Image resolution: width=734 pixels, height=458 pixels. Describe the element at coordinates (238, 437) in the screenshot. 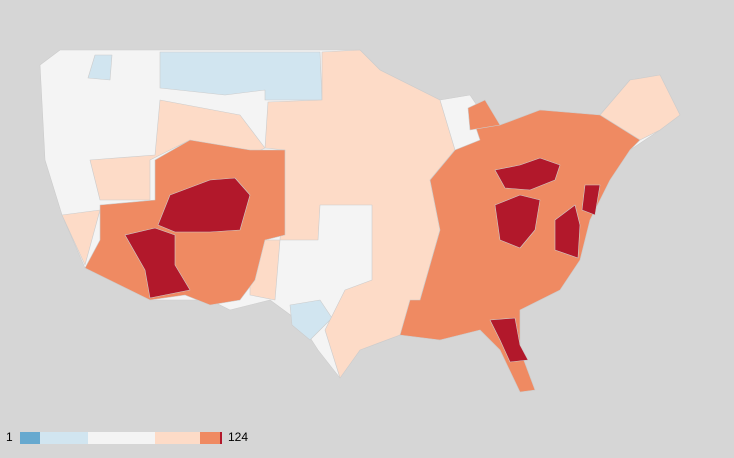

I see `legend-max: 124` at that location.